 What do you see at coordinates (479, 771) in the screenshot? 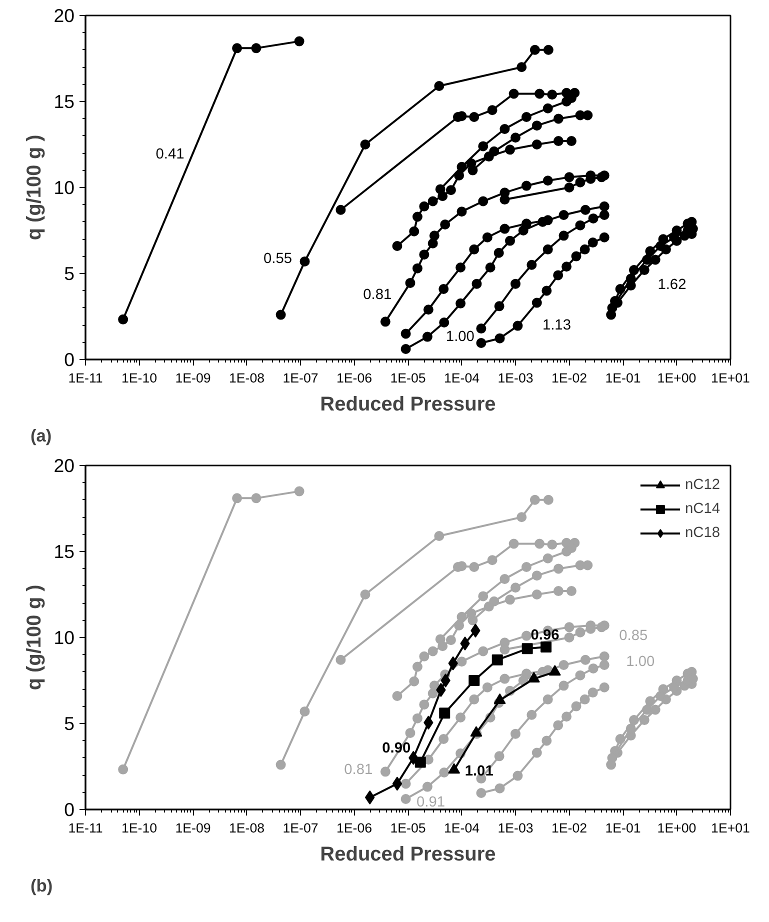
I see `annotation: 1.01` at bounding box center [479, 771].